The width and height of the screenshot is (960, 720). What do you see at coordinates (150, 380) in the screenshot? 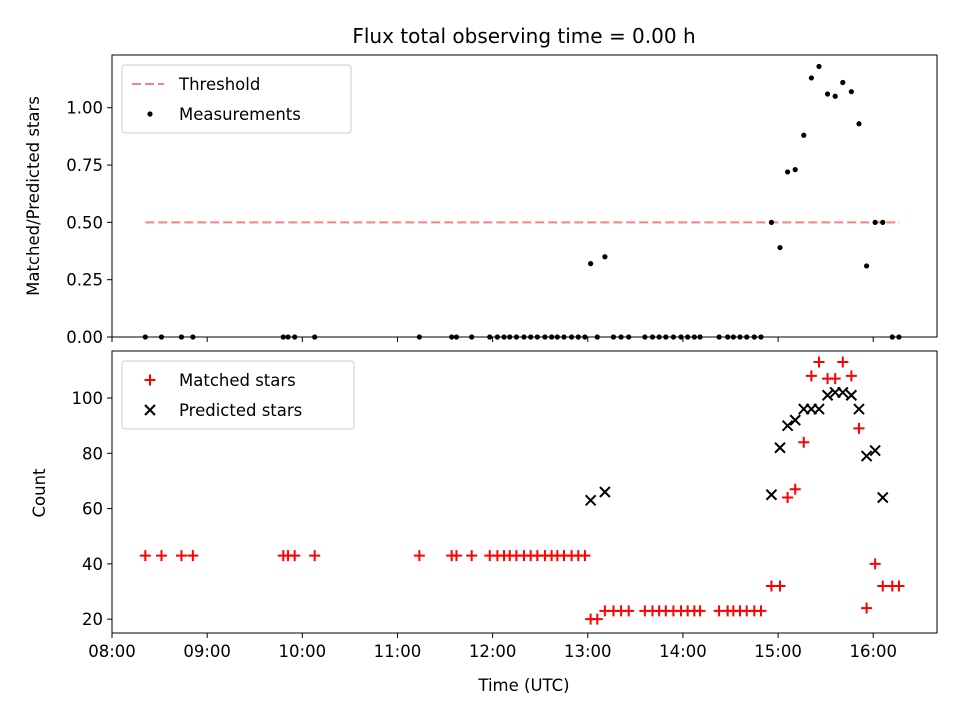
I see `legend-matched-swatch` at bounding box center [150, 380].